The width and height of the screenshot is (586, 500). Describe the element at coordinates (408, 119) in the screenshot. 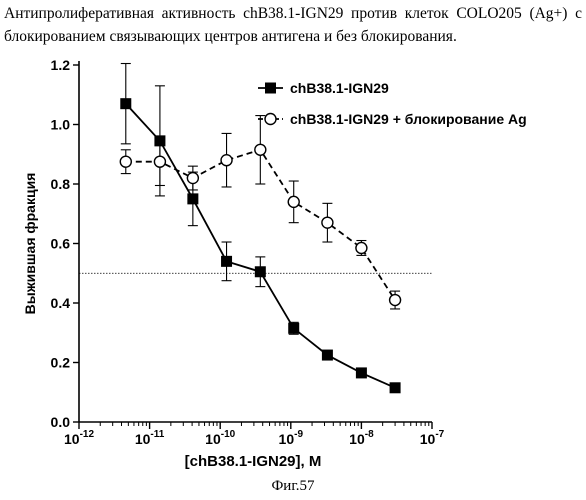

I see `legend-label: chB38.1-IGN29 + блокирование Ag` at that location.